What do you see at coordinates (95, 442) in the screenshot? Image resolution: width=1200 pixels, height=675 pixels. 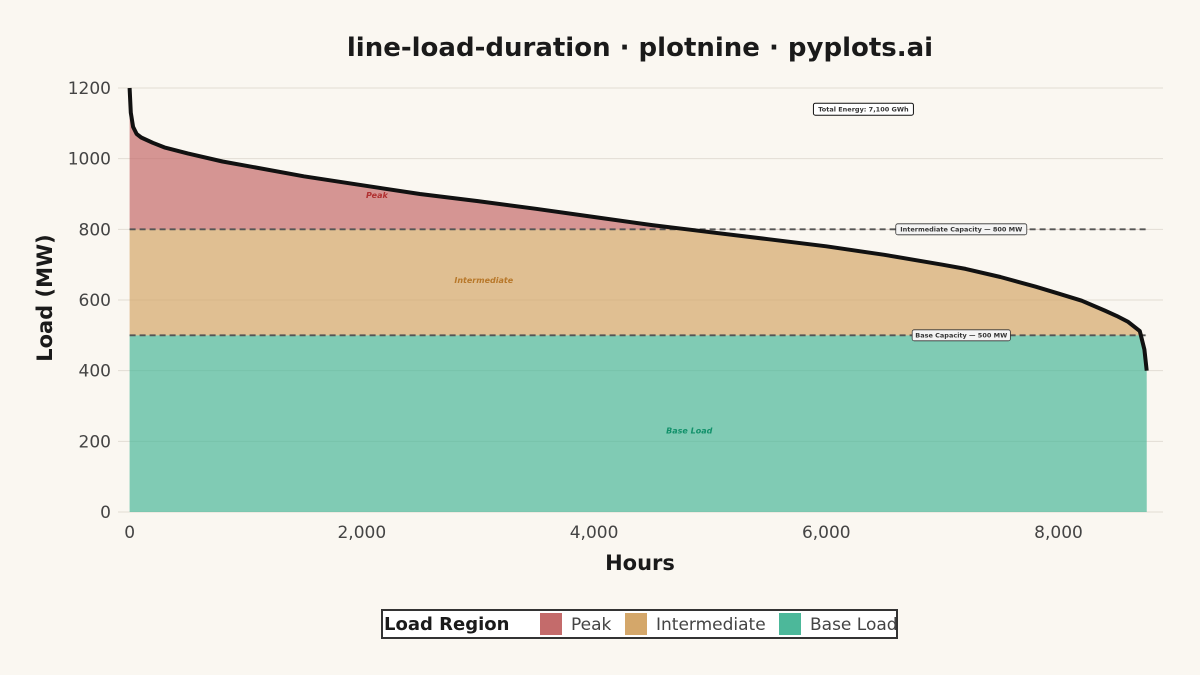 I see `y-tick-label-1: 200` at bounding box center [95, 442].